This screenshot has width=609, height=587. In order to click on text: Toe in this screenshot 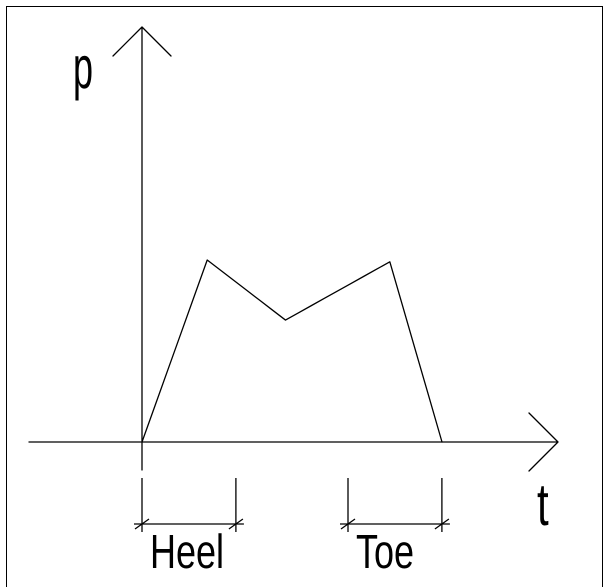, I will do `click(385, 552)`.